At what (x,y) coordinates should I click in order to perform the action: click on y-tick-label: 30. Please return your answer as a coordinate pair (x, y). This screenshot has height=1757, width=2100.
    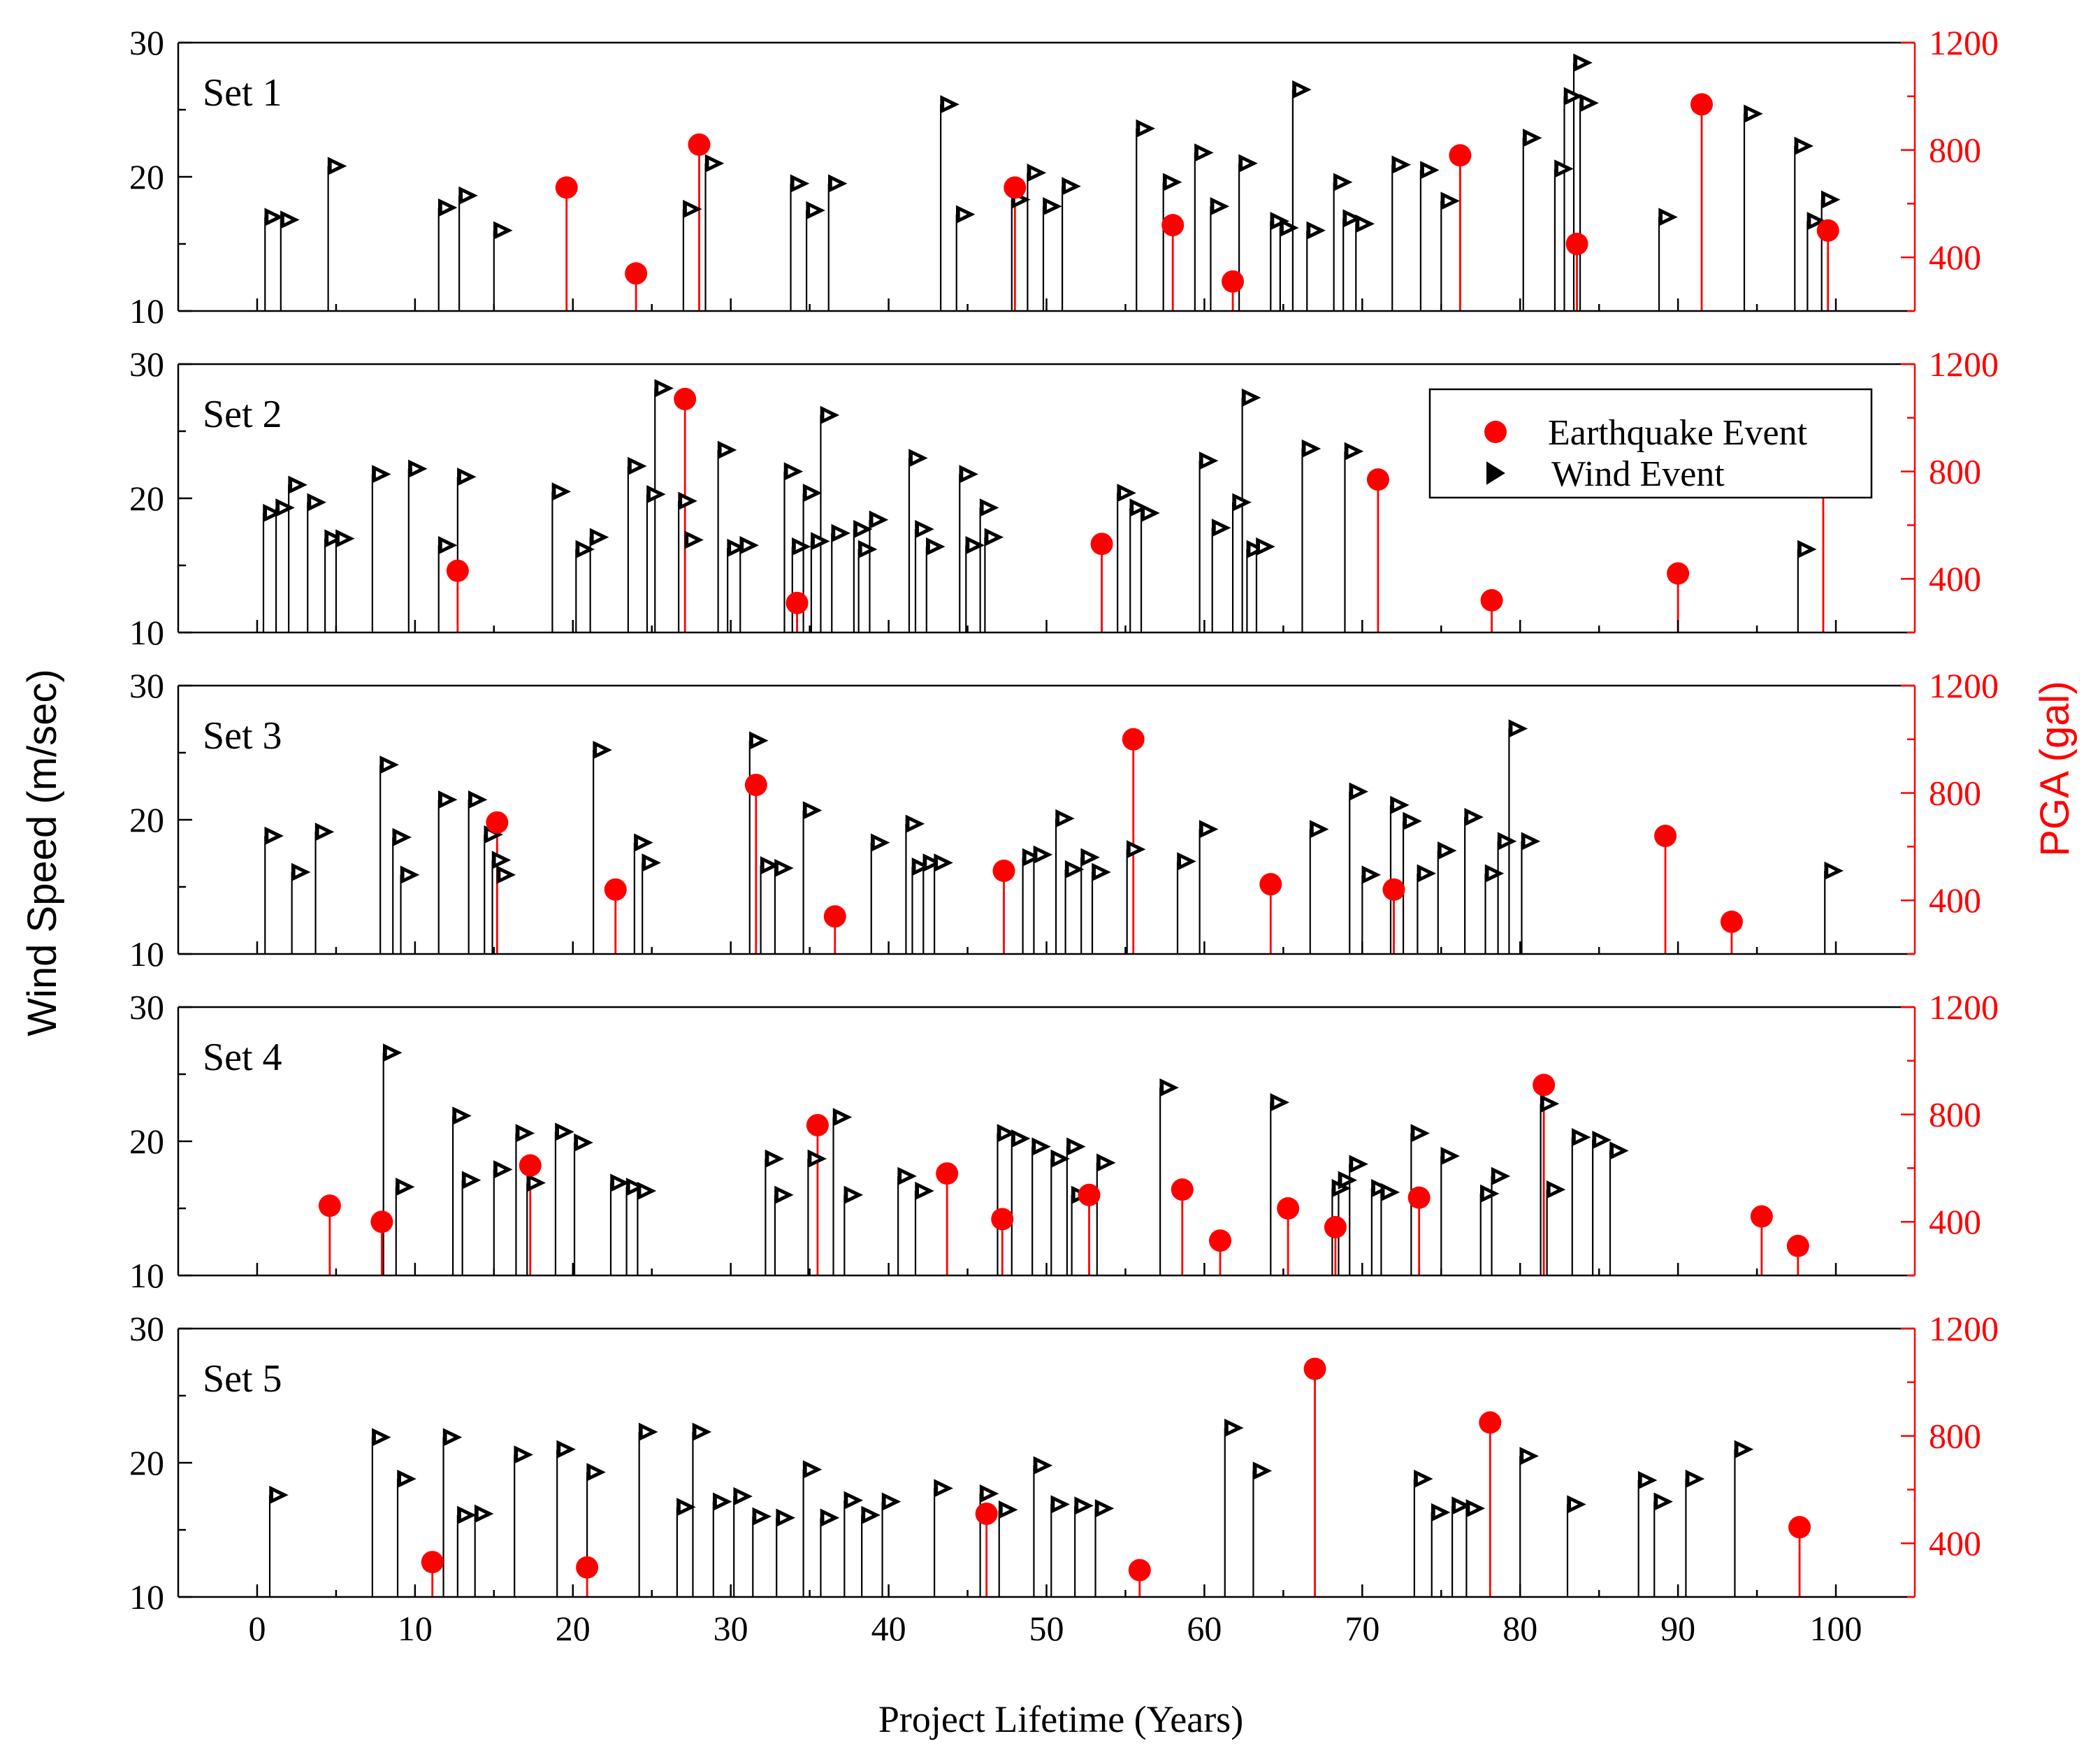
    Looking at the image, I should click on (146, 685).